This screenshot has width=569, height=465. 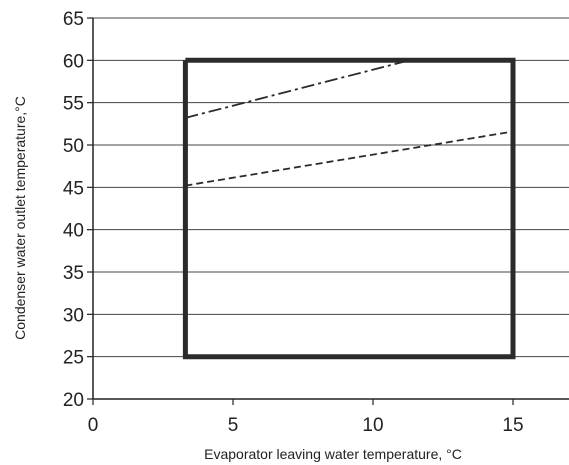 What do you see at coordinates (93, 425) in the screenshot?
I see `x-tick-label: 0` at bounding box center [93, 425].